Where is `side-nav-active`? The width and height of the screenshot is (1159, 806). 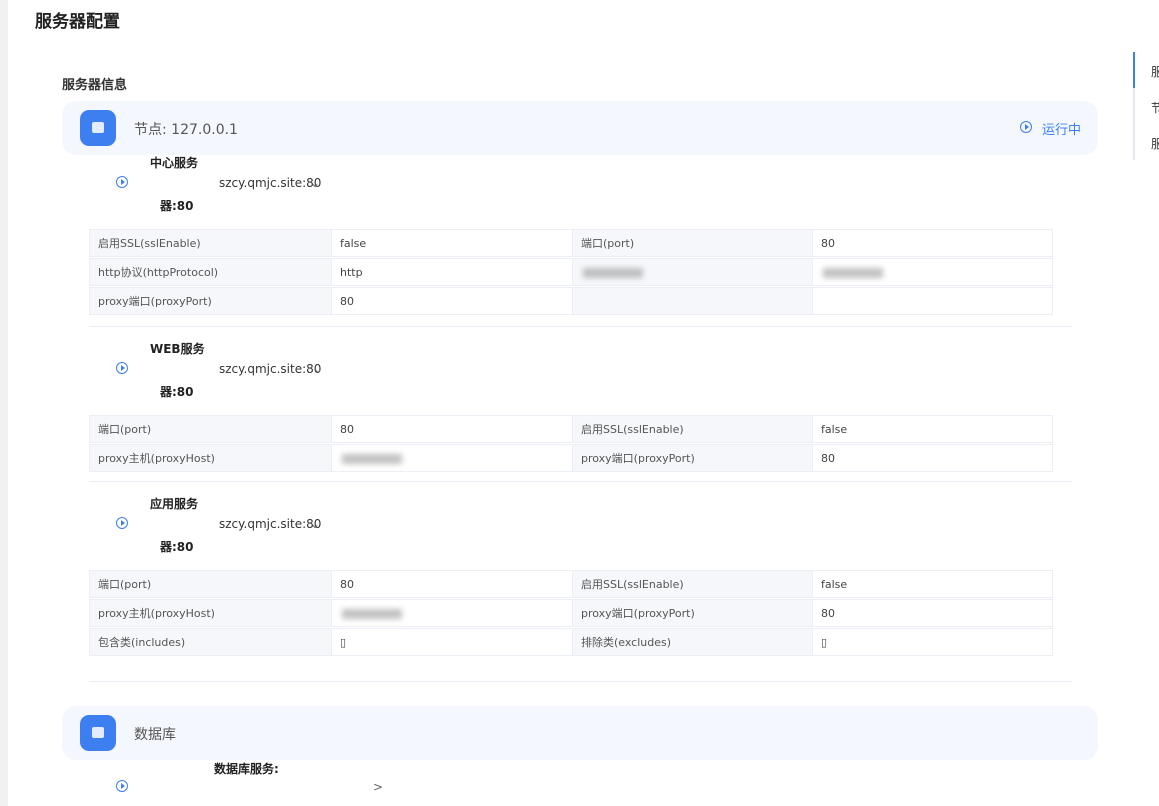
side-nav-active is located at coordinates (1134, 70).